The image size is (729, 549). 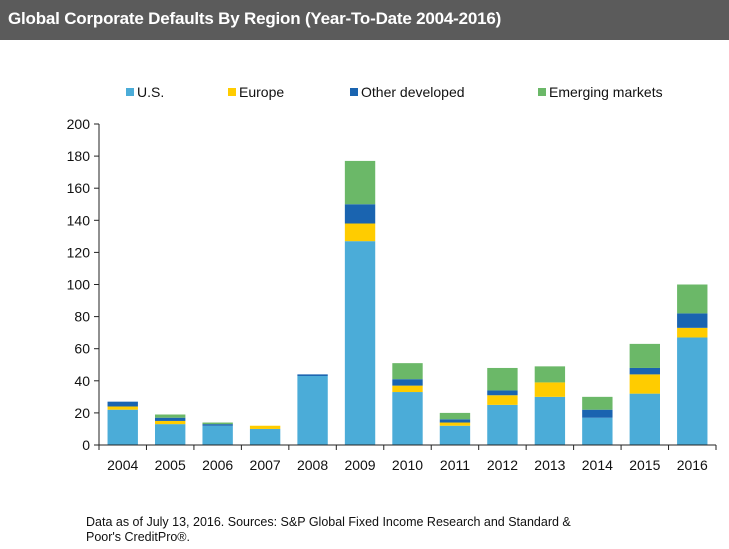 I want to click on x-tick-label: 2009, so click(x=359, y=465).